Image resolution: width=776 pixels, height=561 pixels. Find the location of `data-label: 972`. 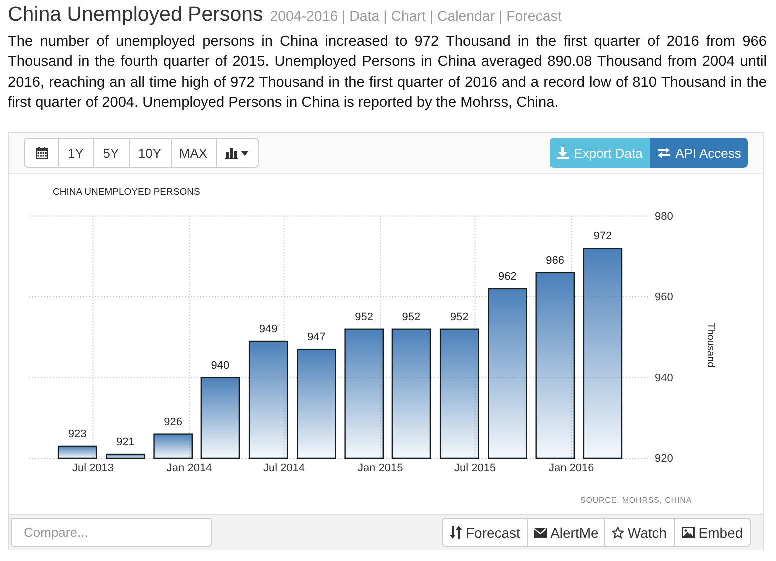

data-label: 972 is located at coordinates (603, 236).